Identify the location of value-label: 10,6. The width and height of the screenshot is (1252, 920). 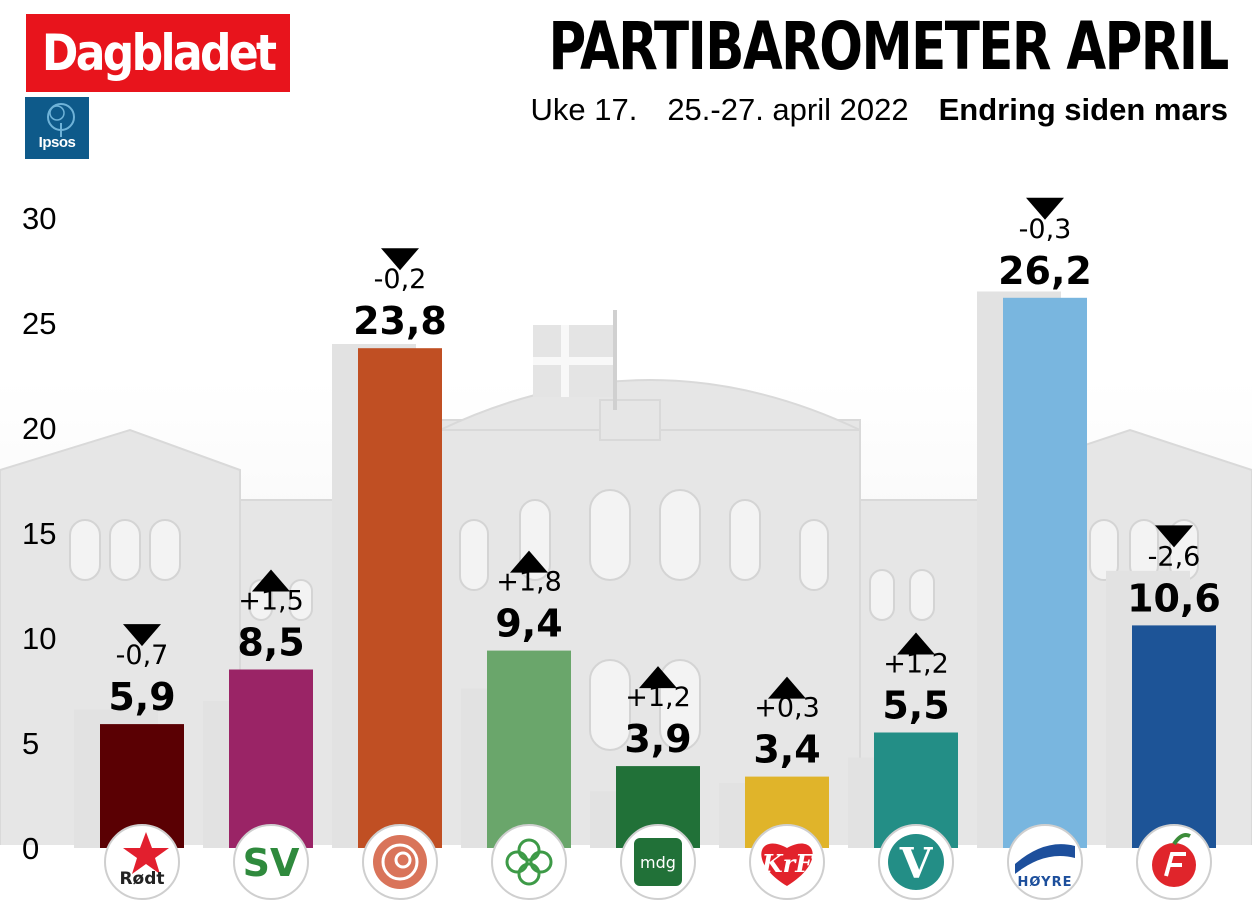
(1174, 598).